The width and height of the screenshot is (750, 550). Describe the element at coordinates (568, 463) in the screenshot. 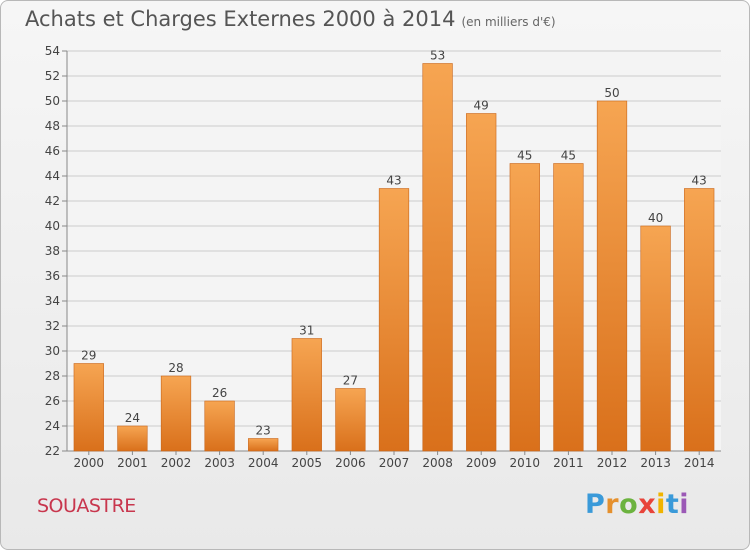

I see `x-tick-label: 2011` at that location.